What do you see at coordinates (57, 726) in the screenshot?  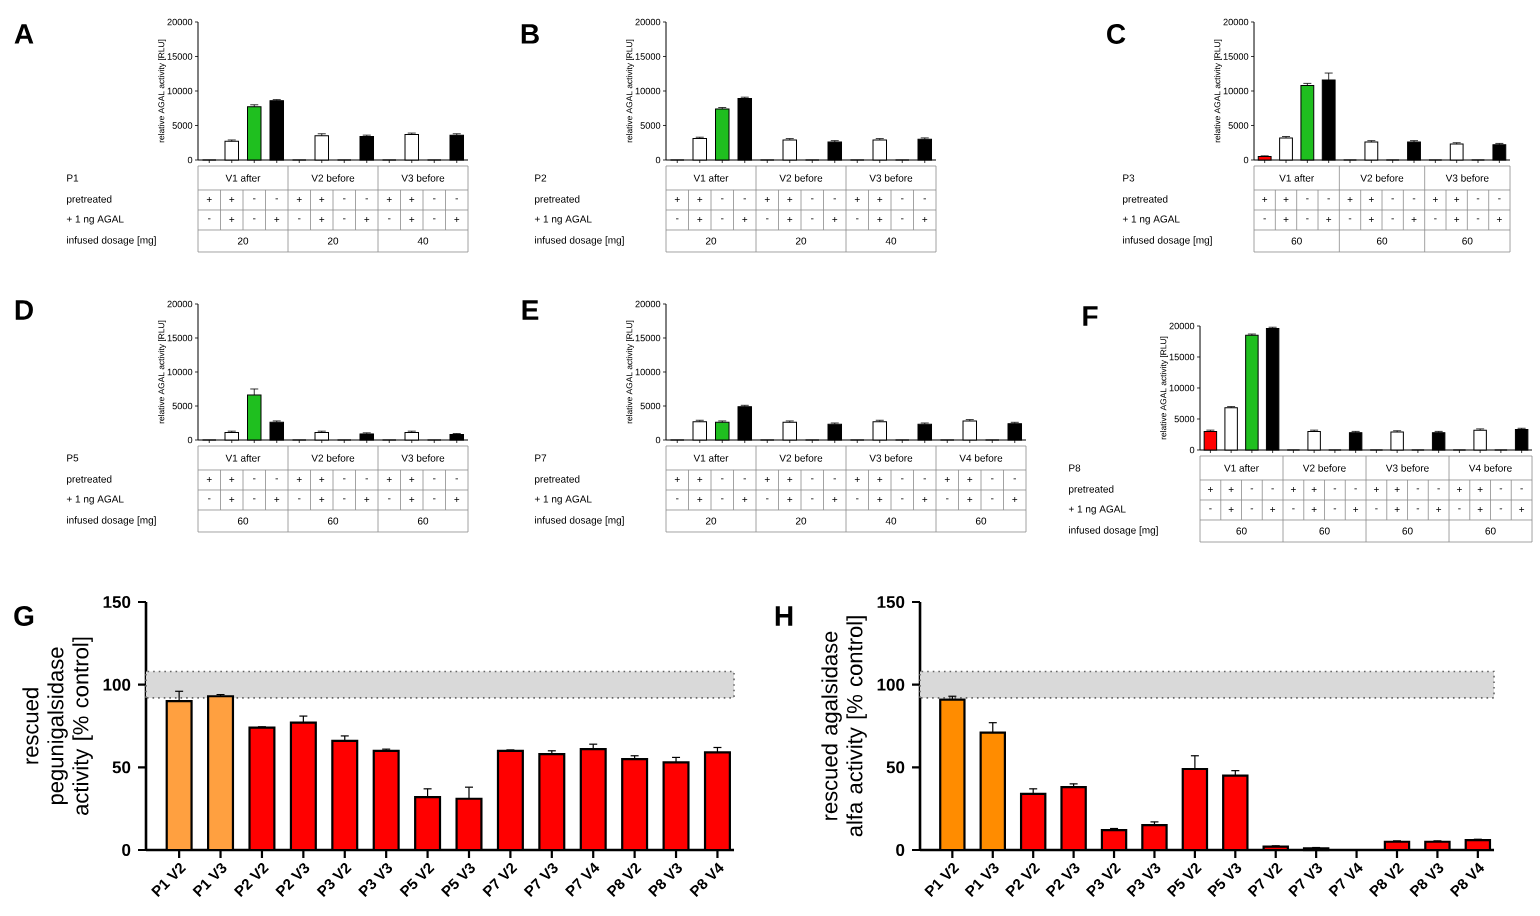 I see `y-axis-title: rescued pegunigalsidase activity [% control]` at bounding box center [57, 726].